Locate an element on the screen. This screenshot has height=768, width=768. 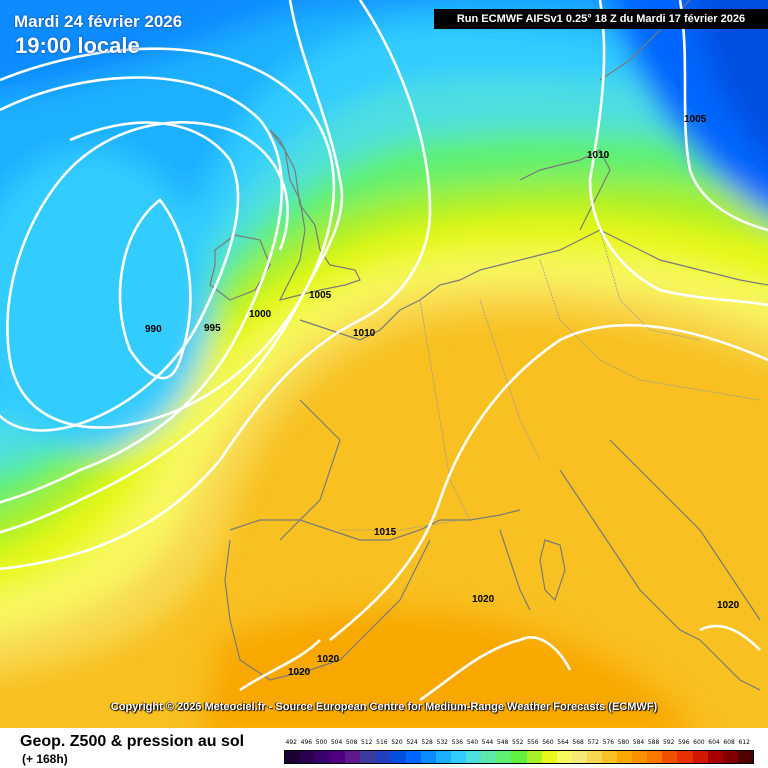
color-scale-label: 568 is located at coordinates (578, 742).